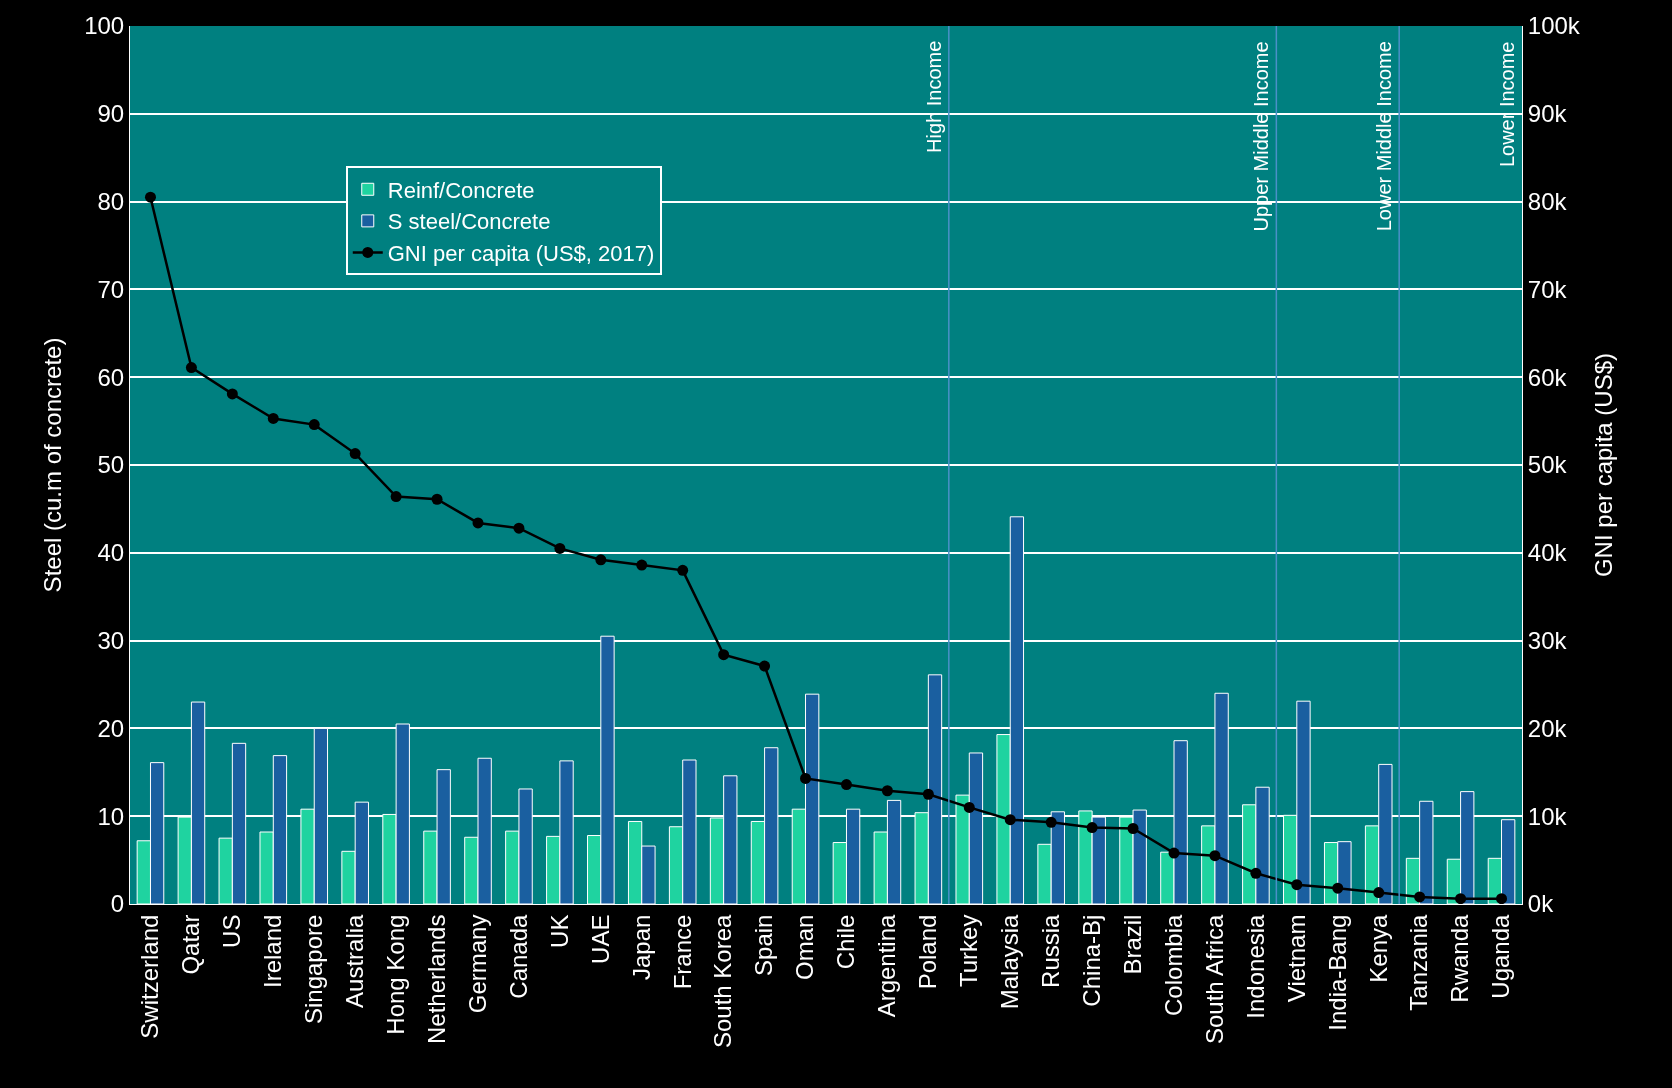  What do you see at coordinates (928, 952) in the screenshot?
I see `x-tick-label: Poland` at bounding box center [928, 952].